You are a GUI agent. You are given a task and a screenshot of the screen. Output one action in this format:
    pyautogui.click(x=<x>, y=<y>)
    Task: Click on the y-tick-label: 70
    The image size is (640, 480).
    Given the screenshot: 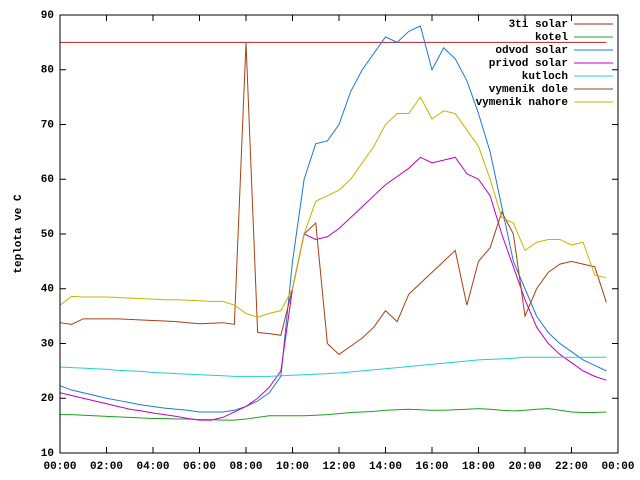 What is the action you would take?
    pyautogui.click(x=47, y=125)
    